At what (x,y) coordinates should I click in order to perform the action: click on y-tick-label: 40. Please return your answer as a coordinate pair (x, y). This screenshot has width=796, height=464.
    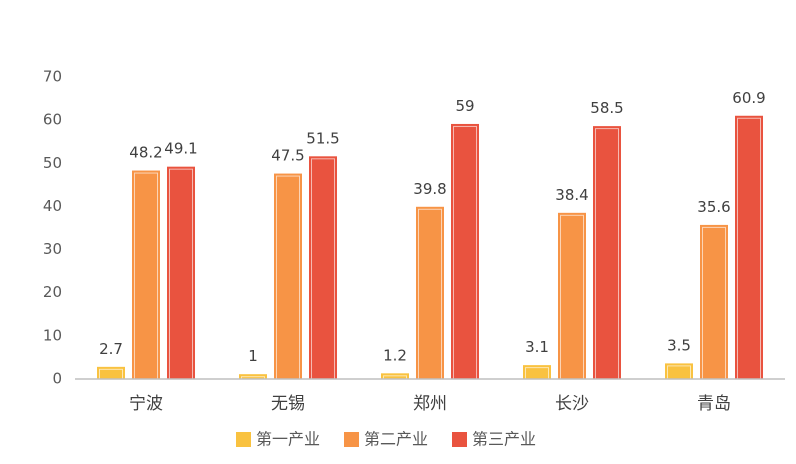
    Looking at the image, I should click on (52, 206).